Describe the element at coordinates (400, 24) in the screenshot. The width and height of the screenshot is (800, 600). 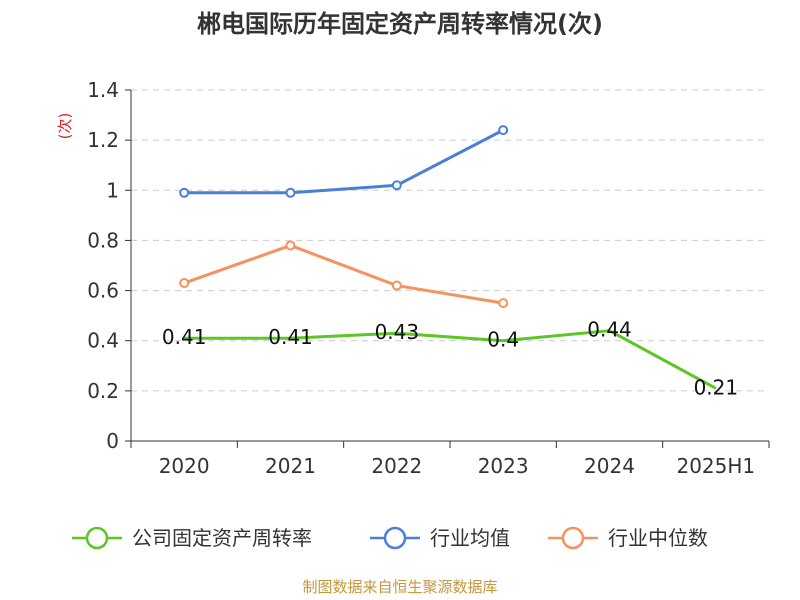
I see `chart-title: 郴电国际历年固定资产周转率情况(次)` at that location.